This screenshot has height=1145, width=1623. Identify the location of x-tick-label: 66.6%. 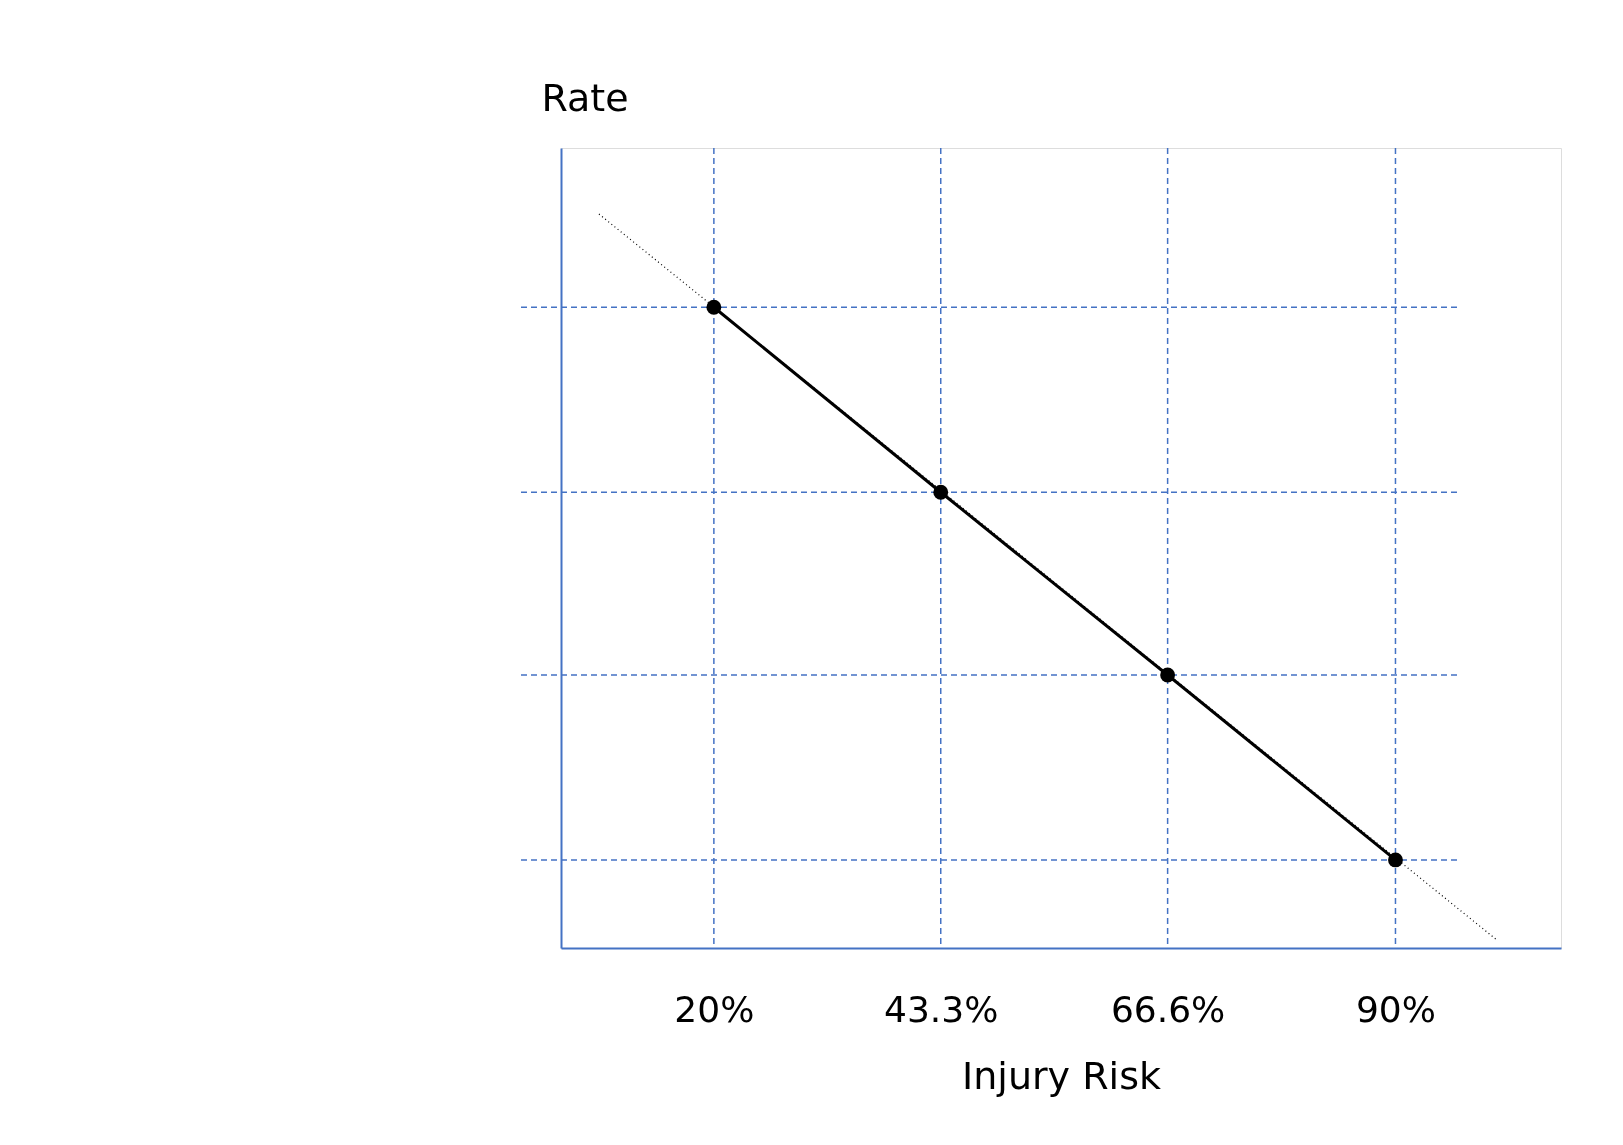
(1168, 1009).